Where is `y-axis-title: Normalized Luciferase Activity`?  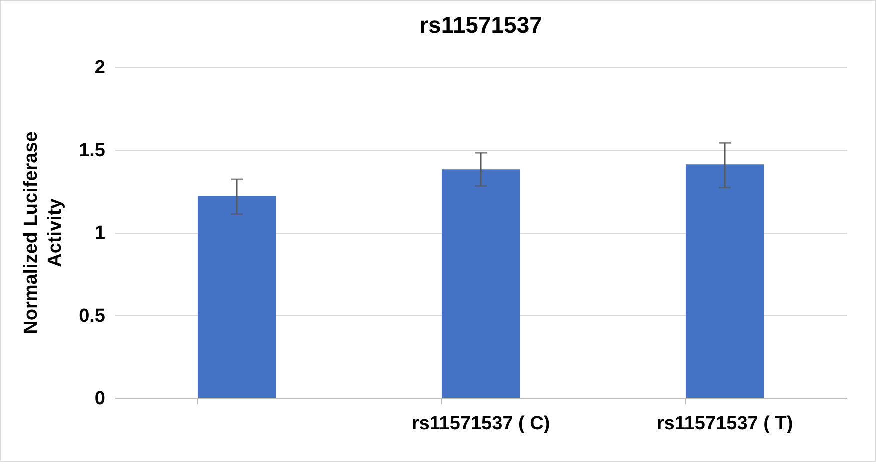 y-axis-title: Normalized Luciferase Activity is located at coordinates (43, 233).